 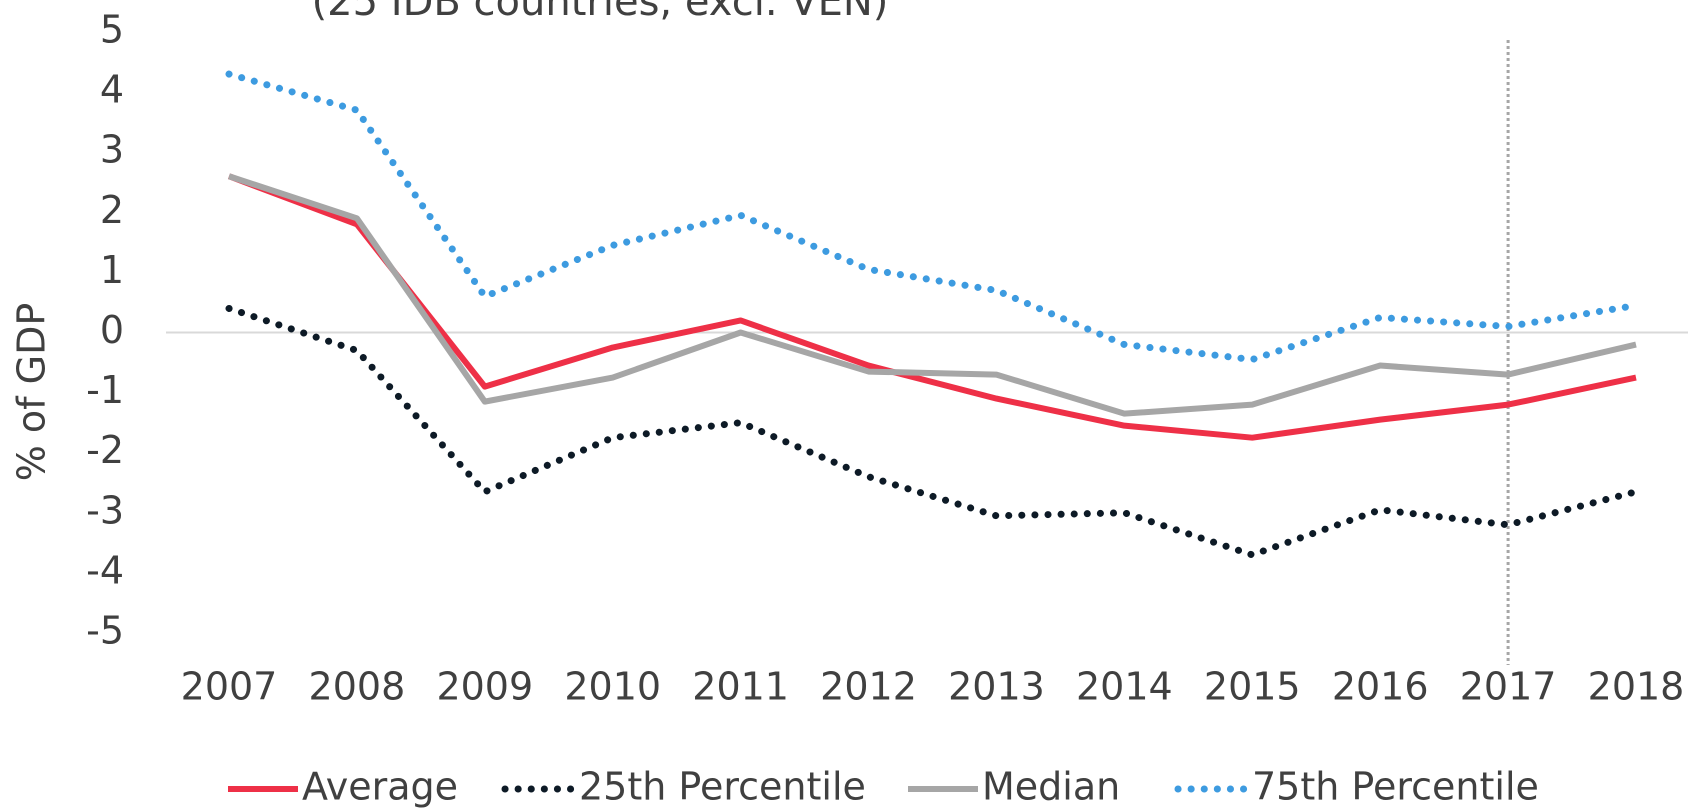 What do you see at coordinates (229, 687) in the screenshot?
I see `x-tick-label: 2007` at bounding box center [229, 687].